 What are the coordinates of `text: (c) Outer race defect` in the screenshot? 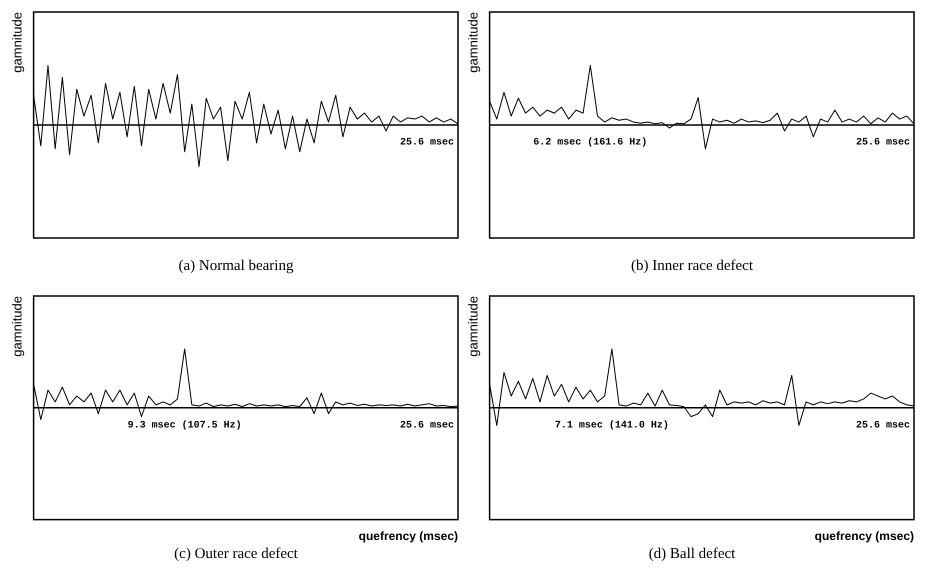 It's located at (236, 554).